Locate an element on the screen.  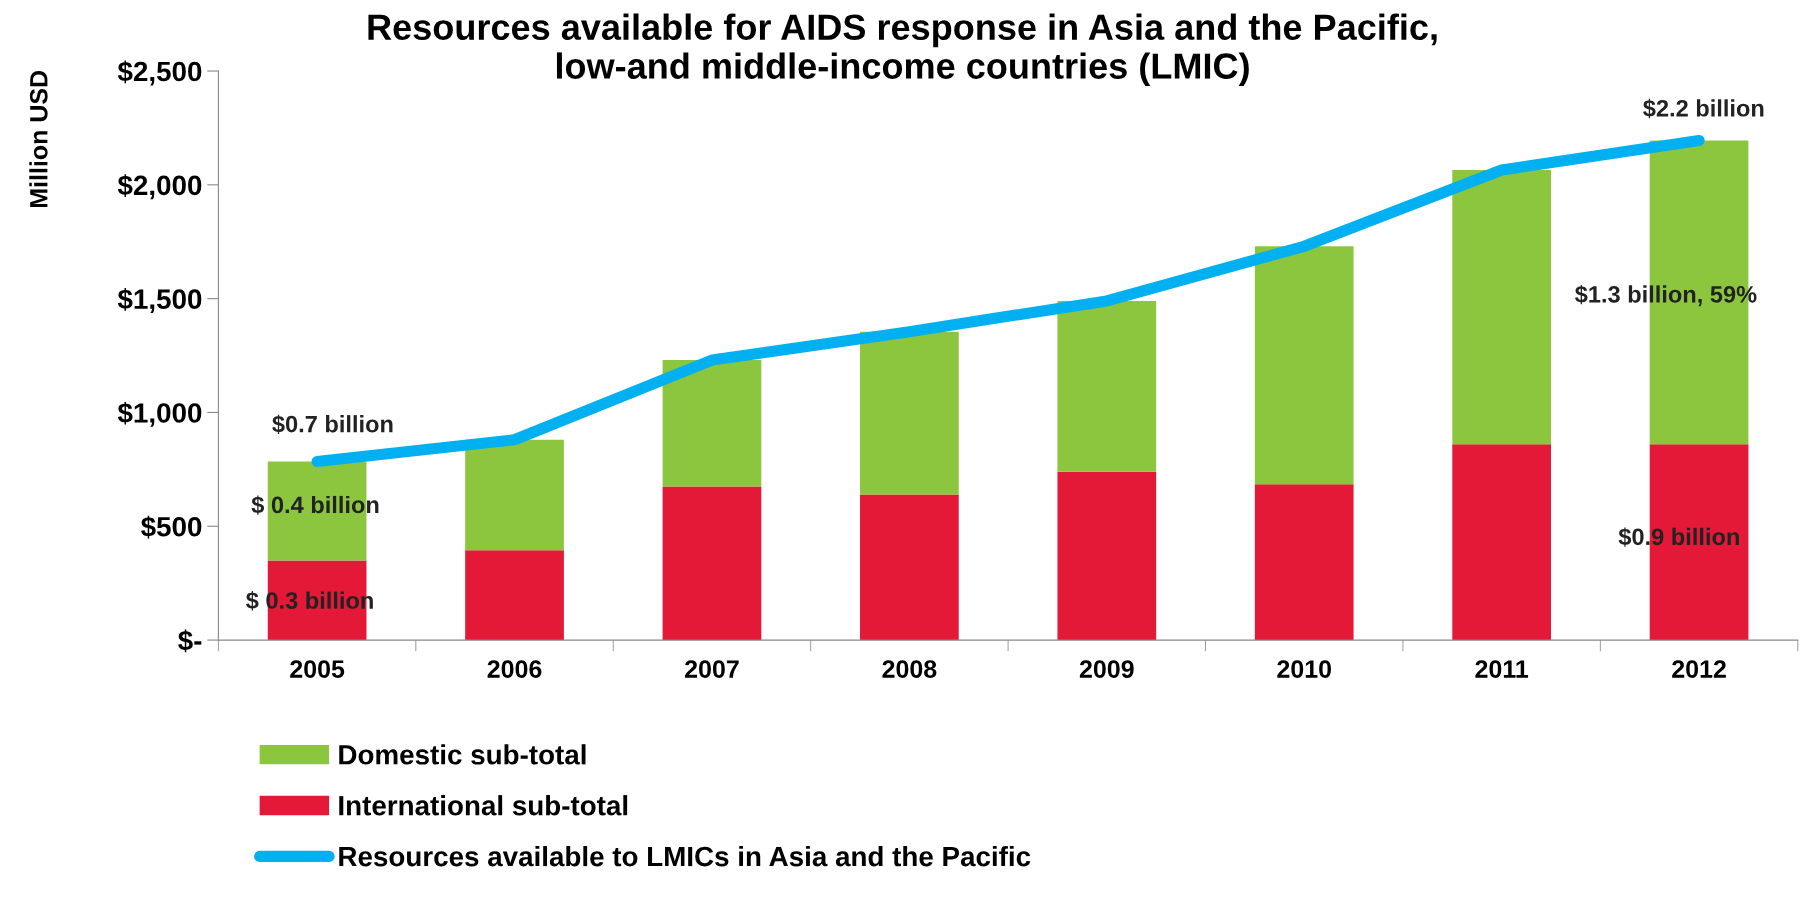
y-tick-label: $1,500 is located at coordinates (159, 301).